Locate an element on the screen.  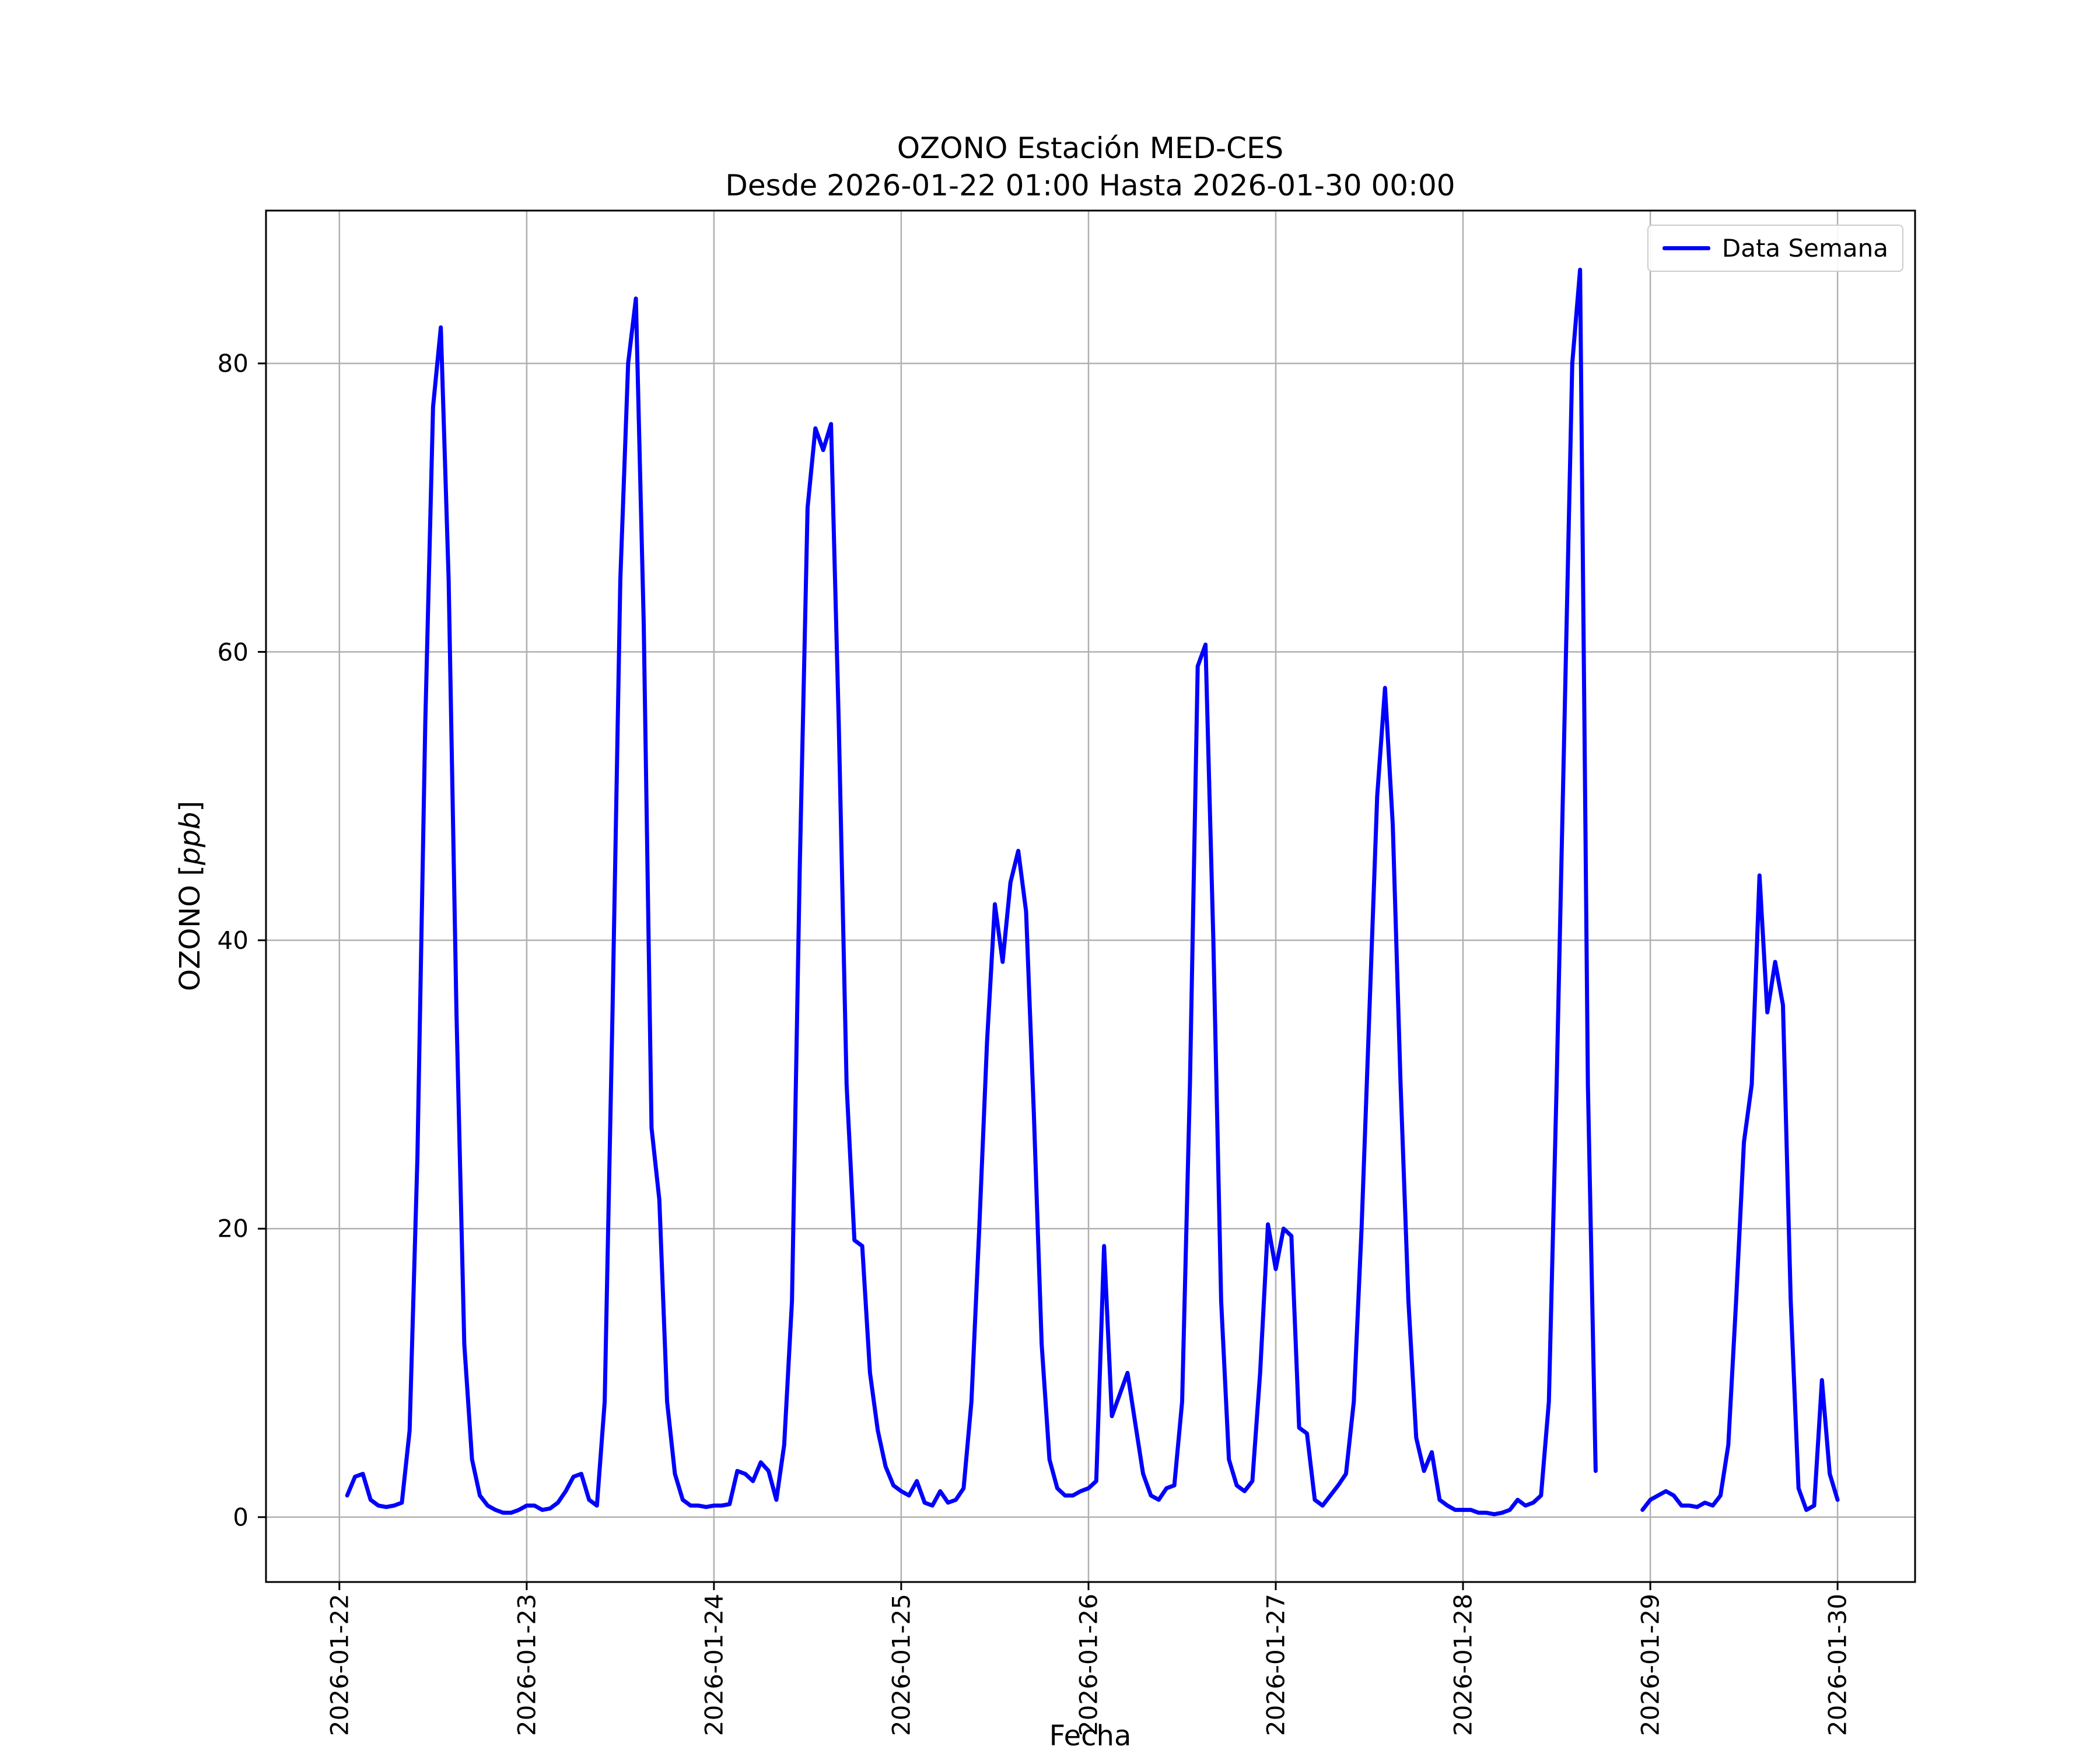
x-tick-label: 2026-01-30 is located at coordinates (1838, 1665).